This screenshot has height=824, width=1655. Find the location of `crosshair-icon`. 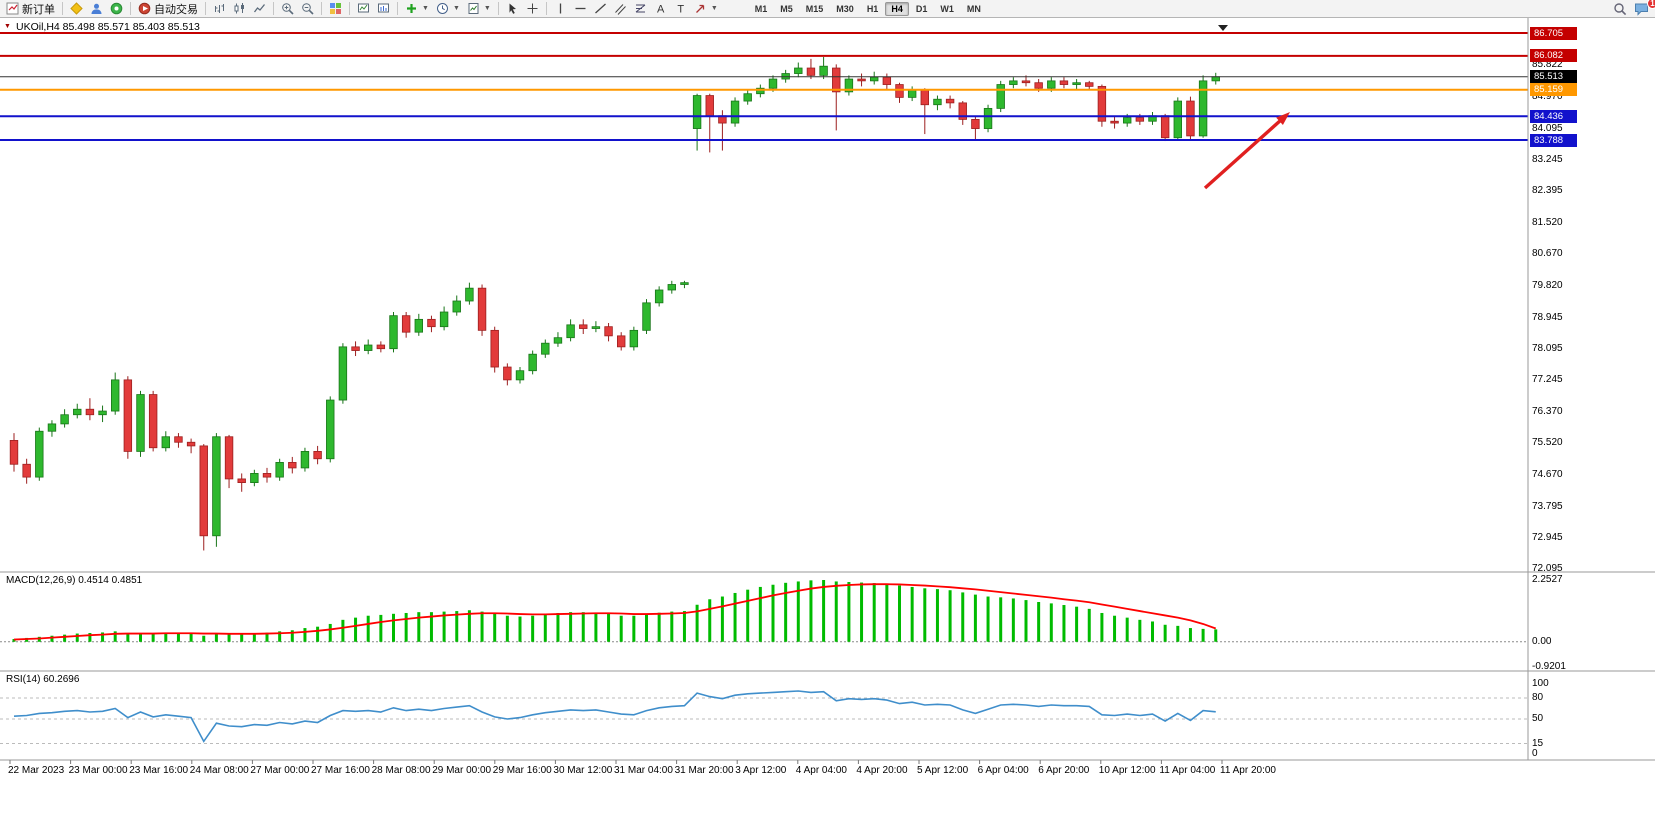

crosshair-icon is located at coordinates (532, 8).